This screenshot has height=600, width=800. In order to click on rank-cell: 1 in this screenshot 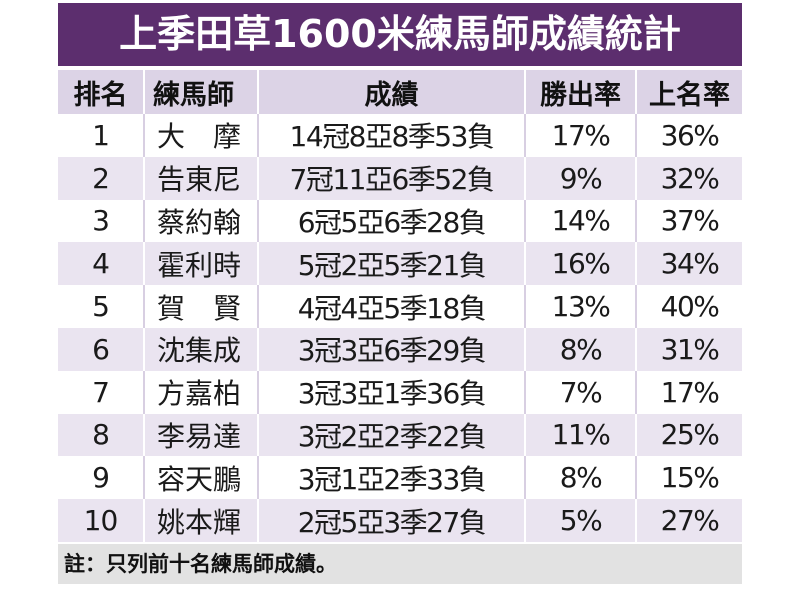, I will do `click(101, 135)`.